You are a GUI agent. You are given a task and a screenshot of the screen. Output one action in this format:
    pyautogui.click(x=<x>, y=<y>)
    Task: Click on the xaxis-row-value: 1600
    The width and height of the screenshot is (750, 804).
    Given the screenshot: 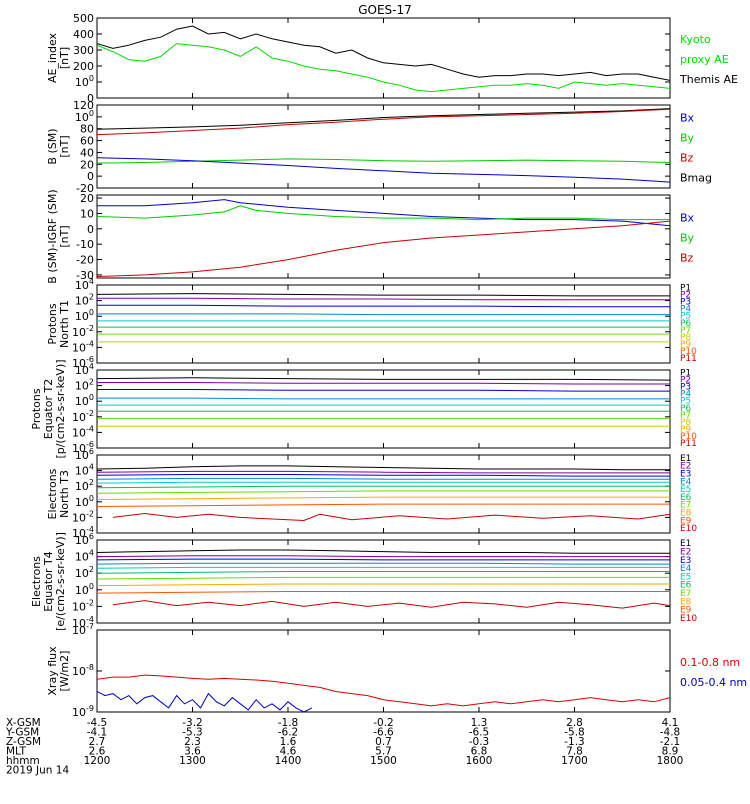 What is the action you would take?
    pyautogui.click(x=479, y=761)
    